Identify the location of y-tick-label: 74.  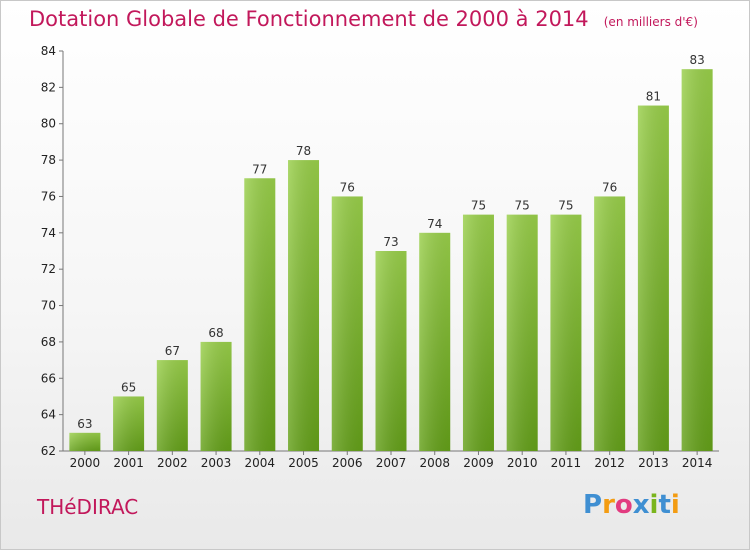
(48, 233).